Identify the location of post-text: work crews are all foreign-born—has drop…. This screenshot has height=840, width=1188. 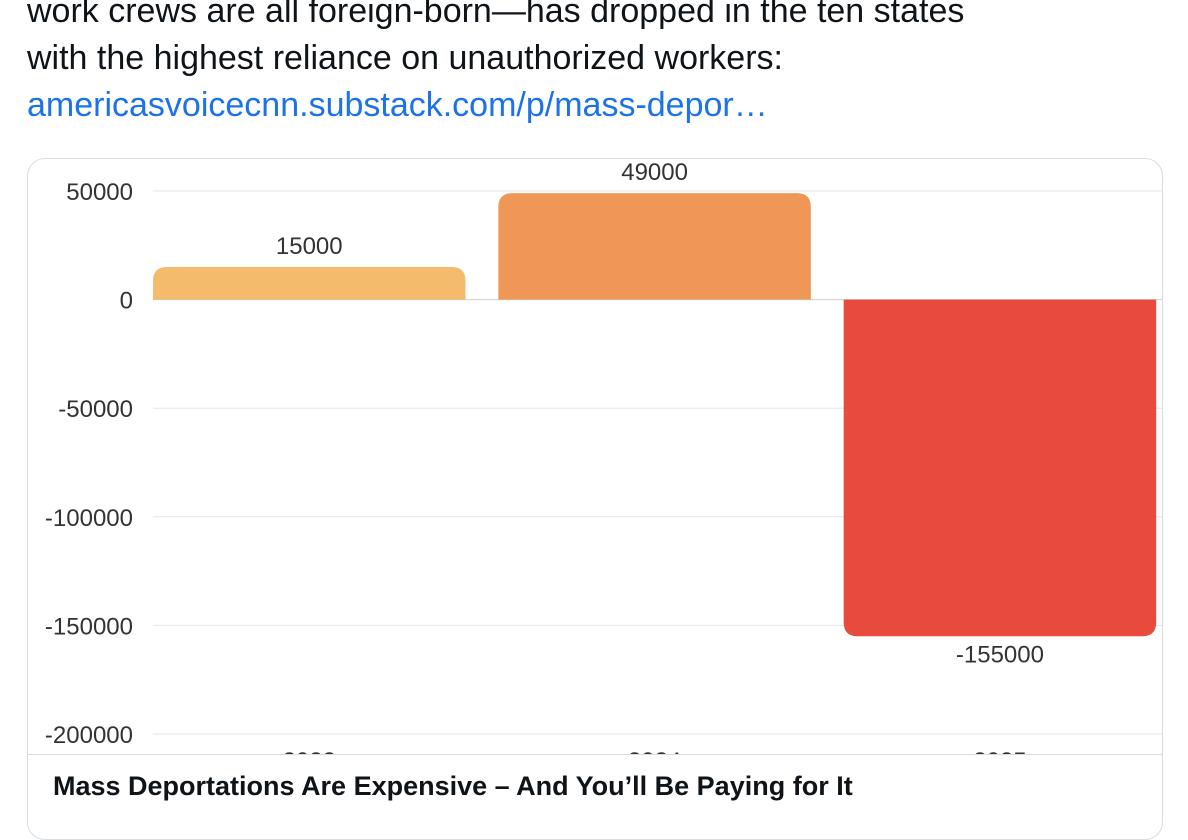
(597, 64).